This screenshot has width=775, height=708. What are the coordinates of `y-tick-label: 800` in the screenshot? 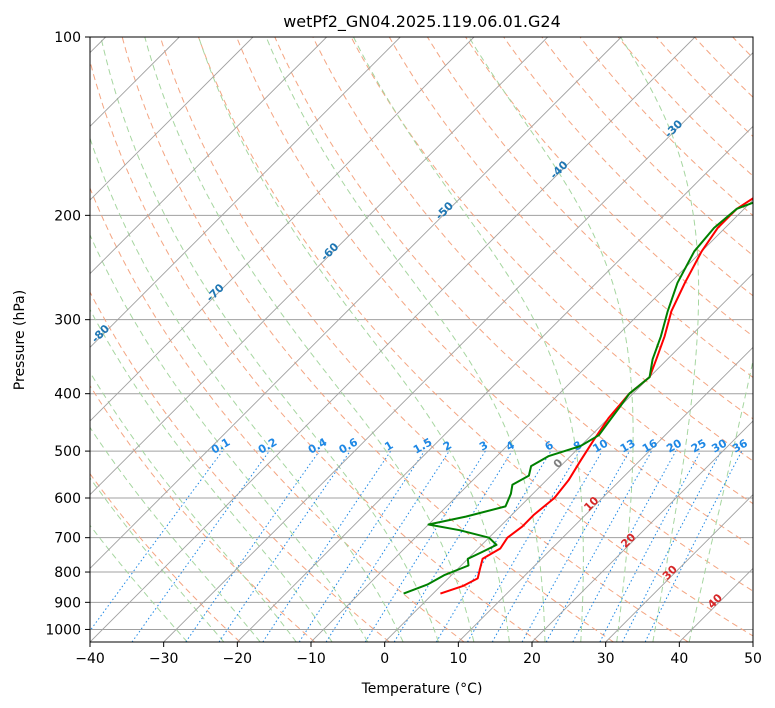 It's located at (67, 573).